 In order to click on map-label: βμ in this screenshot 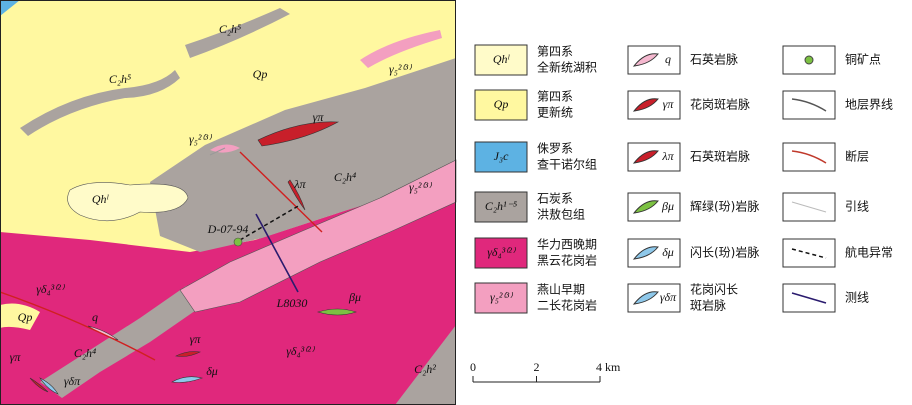, I will do `click(354, 297)`.